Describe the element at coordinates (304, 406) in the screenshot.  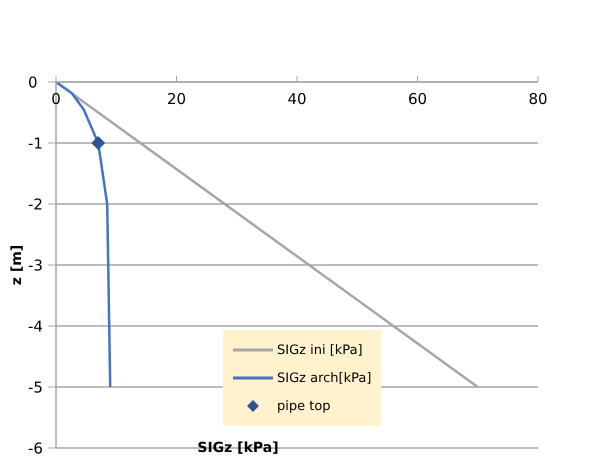
I see `legend-label: pipe top` at that location.